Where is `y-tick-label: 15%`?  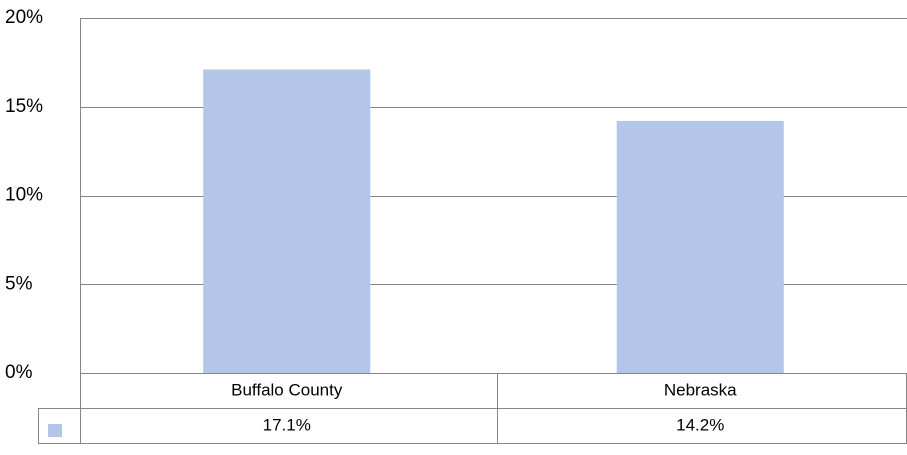 y-tick-label: 15% is located at coordinates (24, 106).